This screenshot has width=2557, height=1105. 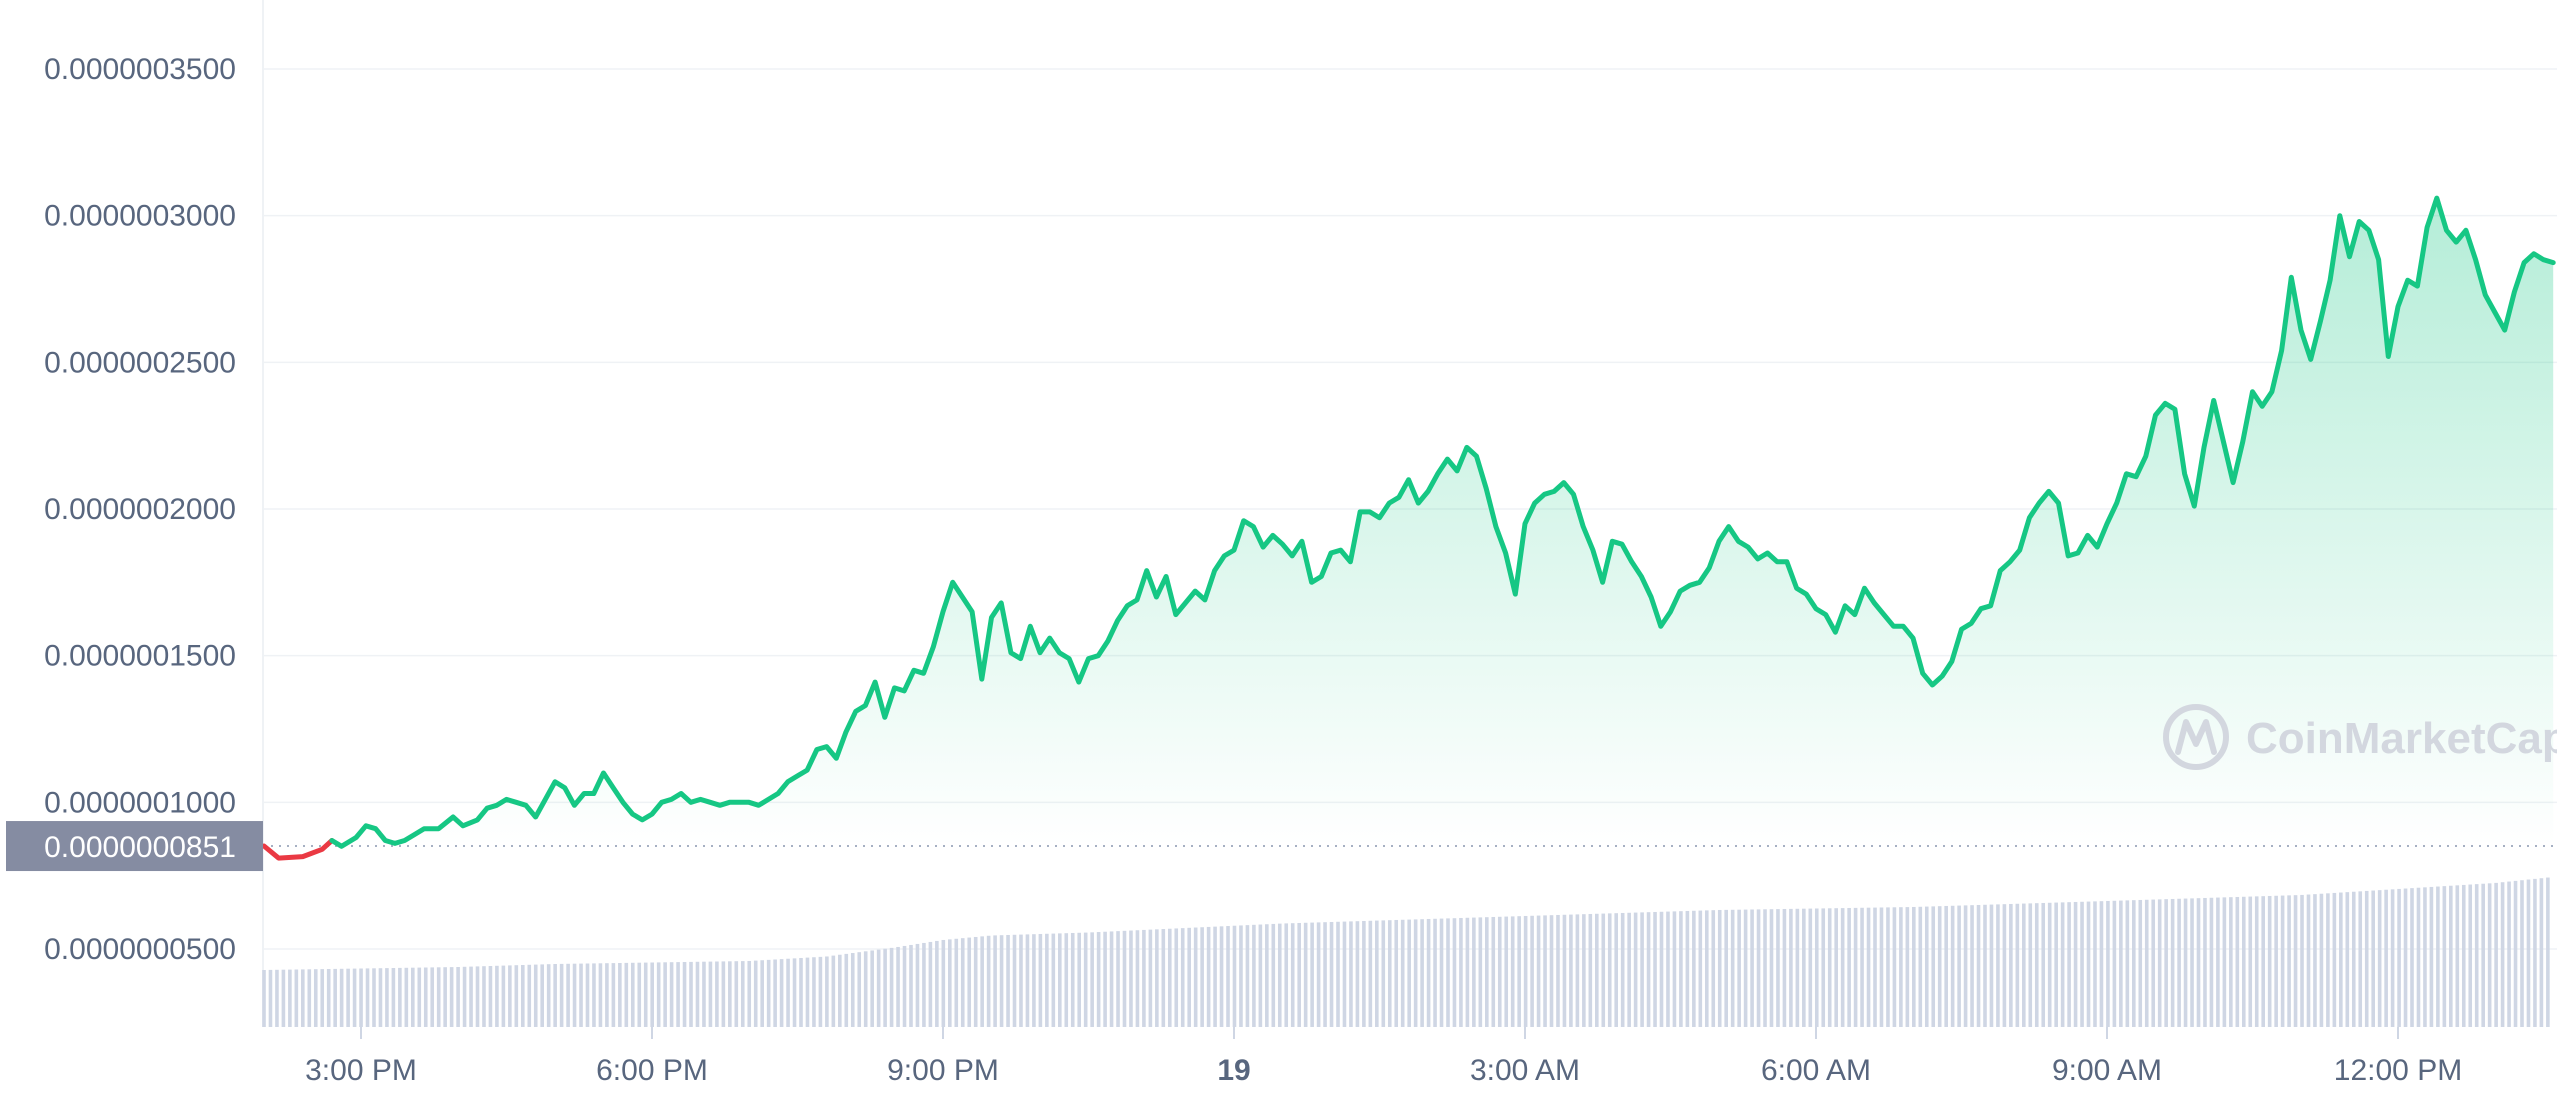 What do you see at coordinates (134, 846) in the screenshot?
I see `current-price-label-background` at bounding box center [134, 846].